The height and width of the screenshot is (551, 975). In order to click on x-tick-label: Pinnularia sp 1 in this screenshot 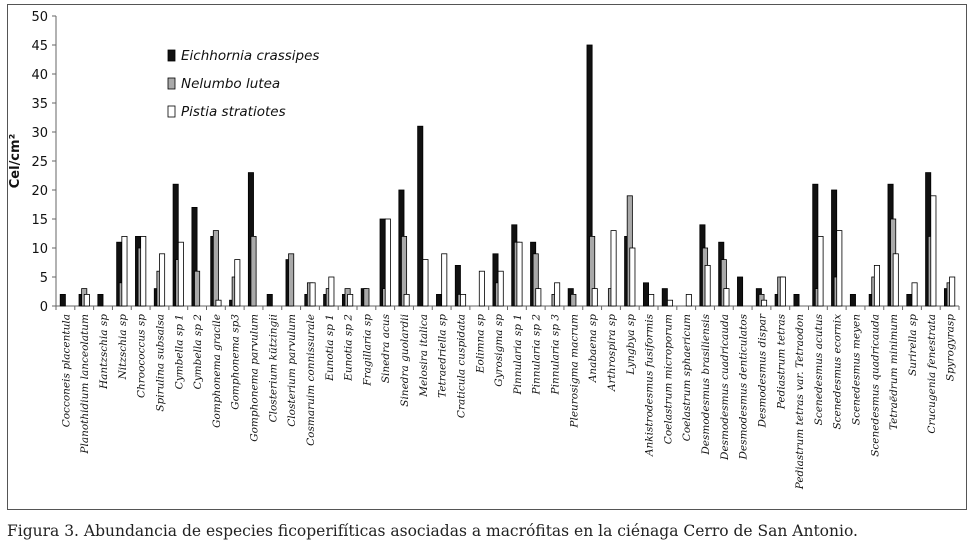, I will do `click(518, 354)`.